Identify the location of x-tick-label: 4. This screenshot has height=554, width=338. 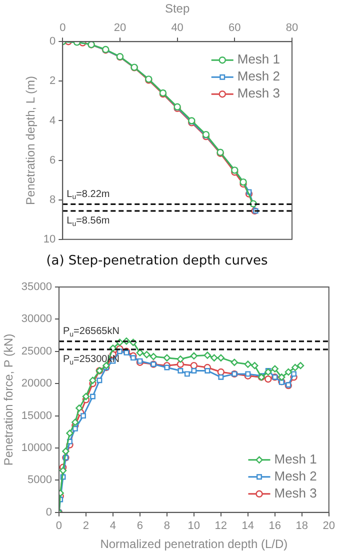
(113, 526).